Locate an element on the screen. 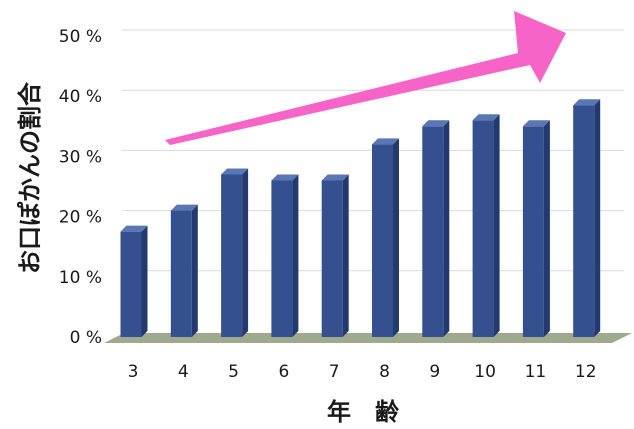  x-tick-label: 6 is located at coordinates (283, 372).